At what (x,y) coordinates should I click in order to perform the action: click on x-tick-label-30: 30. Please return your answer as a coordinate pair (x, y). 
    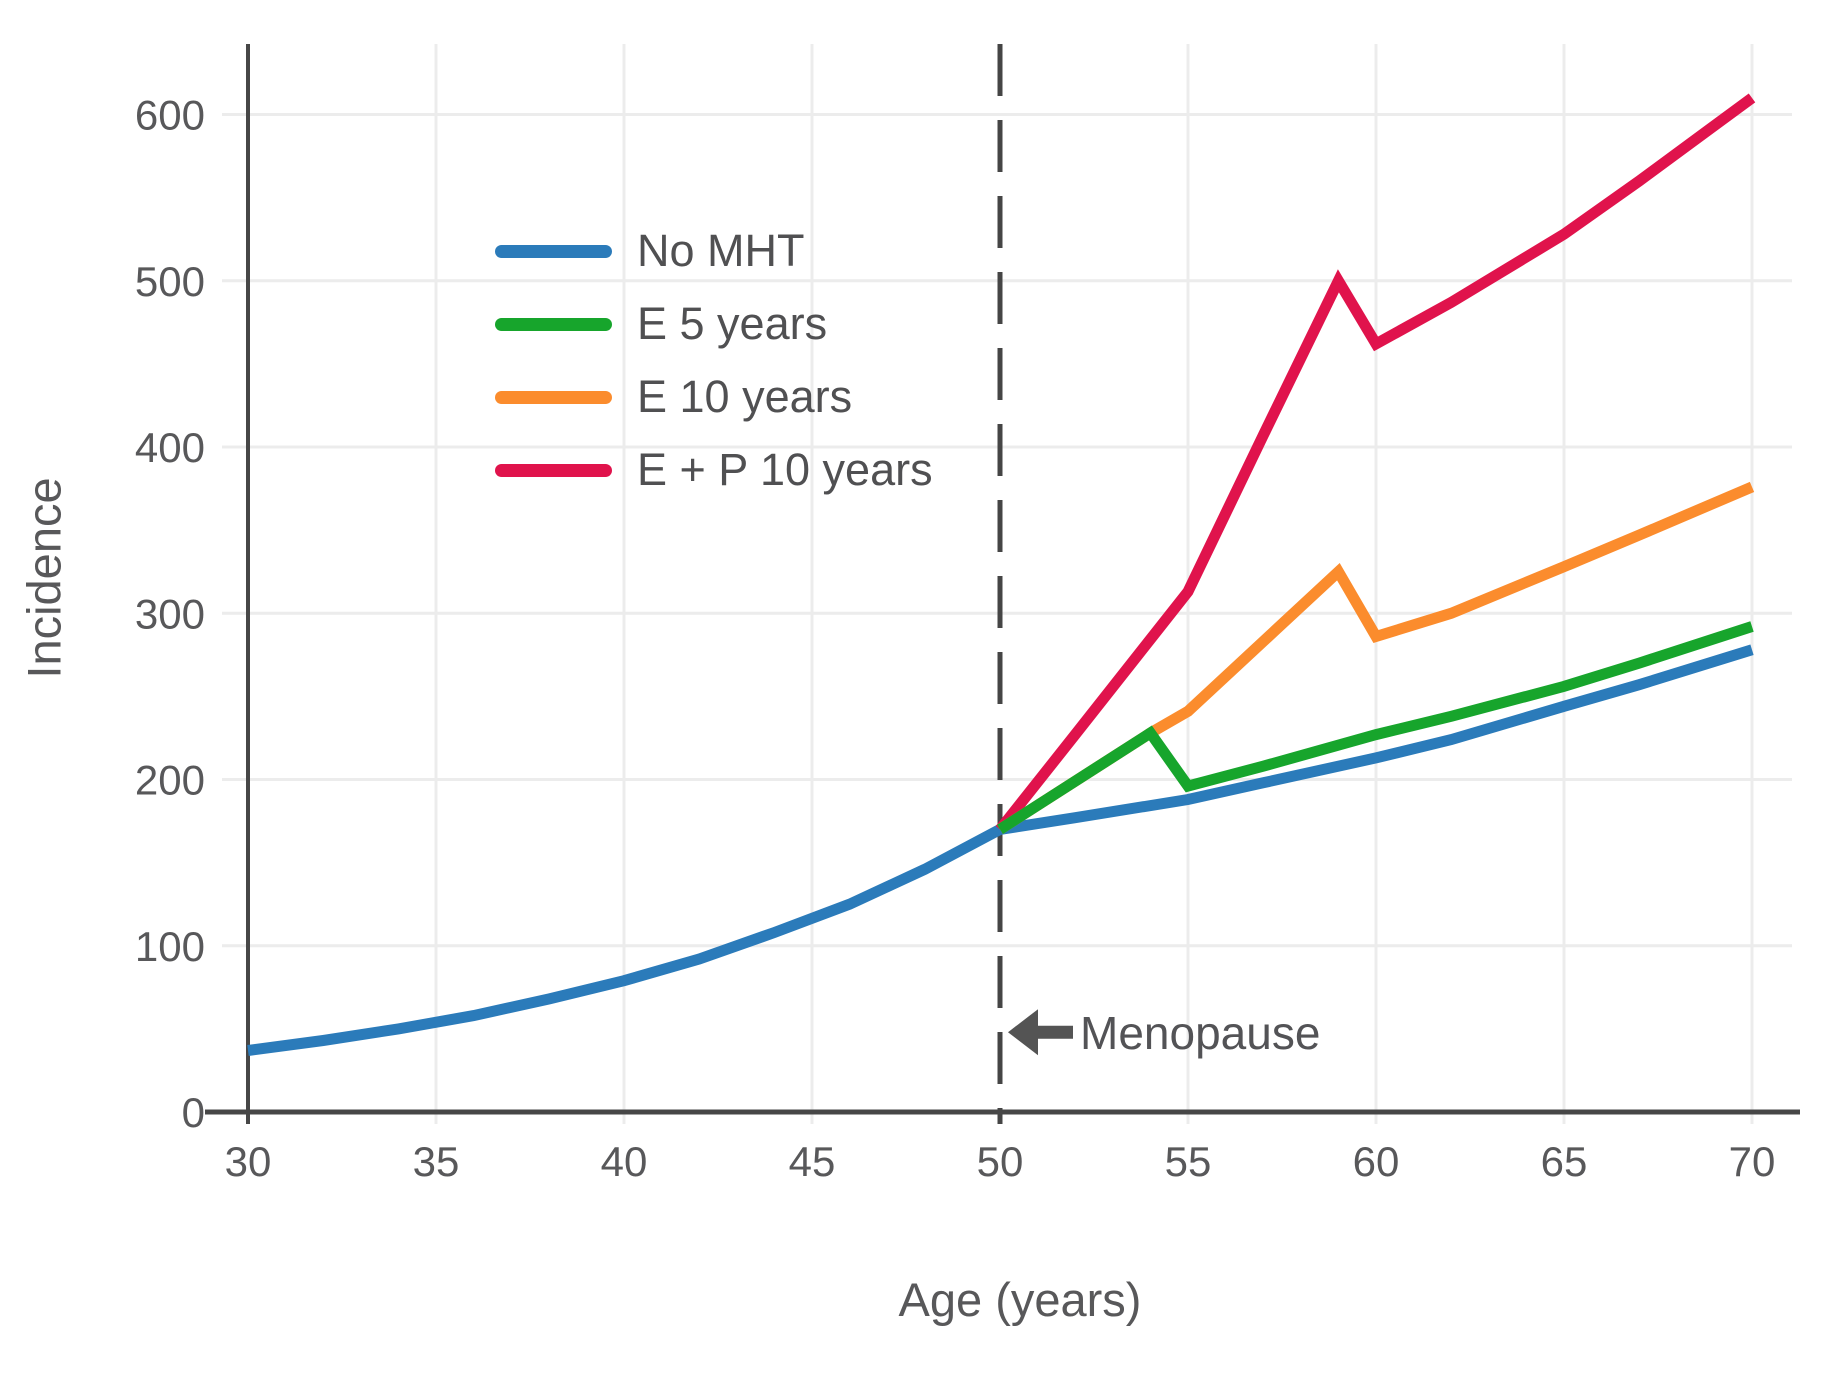
    Looking at the image, I should click on (248, 1161).